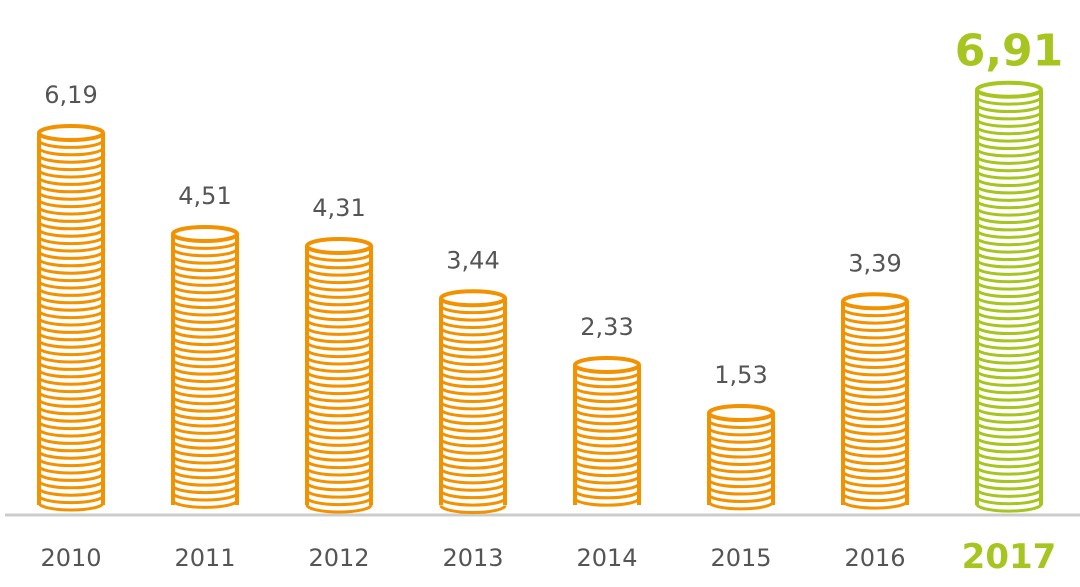 The height and width of the screenshot is (587, 1080). What do you see at coordinates (338, 208) in the screenshot?
I see `value-label-2012: 4,31` at bounding box center [338, 208].